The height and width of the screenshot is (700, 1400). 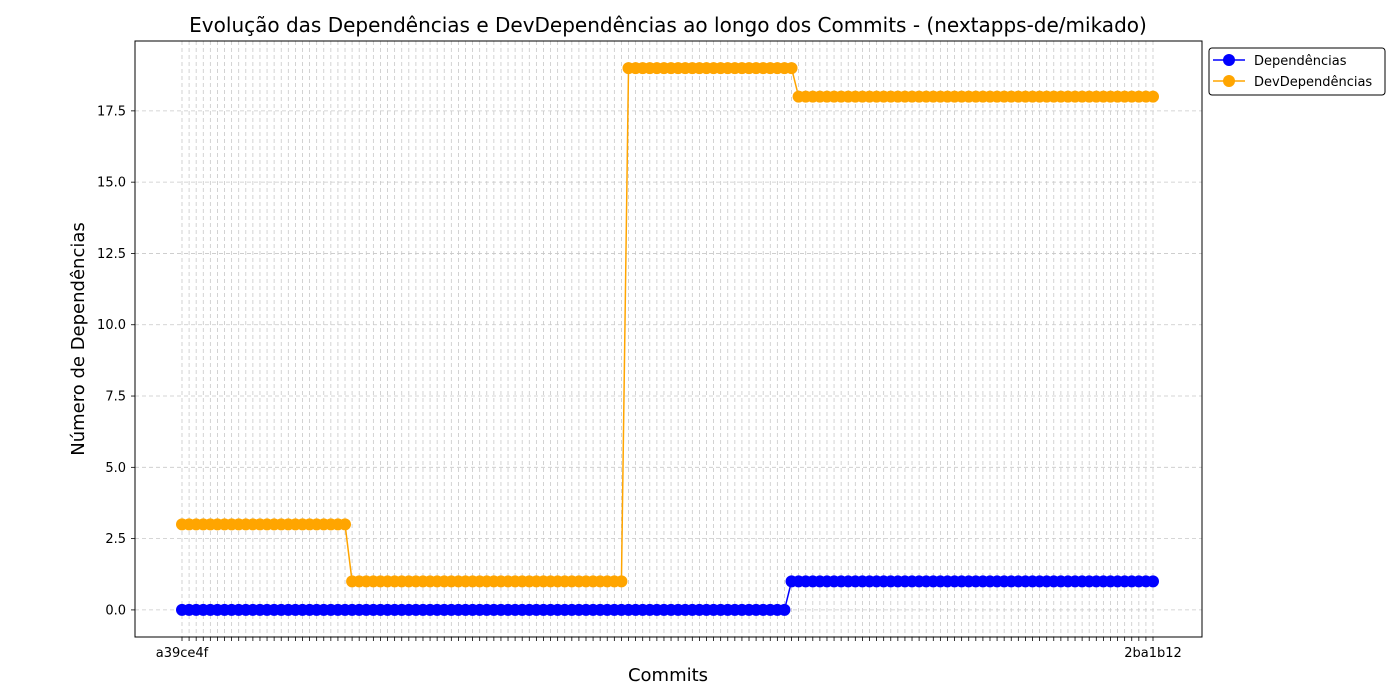 What do you see at coordinates (116, 361) in the screenshot?
I see `y-axis-ticks: 0.0 2.5 5.0 7.5 10.0 12.5 15.0 17.5` at bounding box center [116, 361].